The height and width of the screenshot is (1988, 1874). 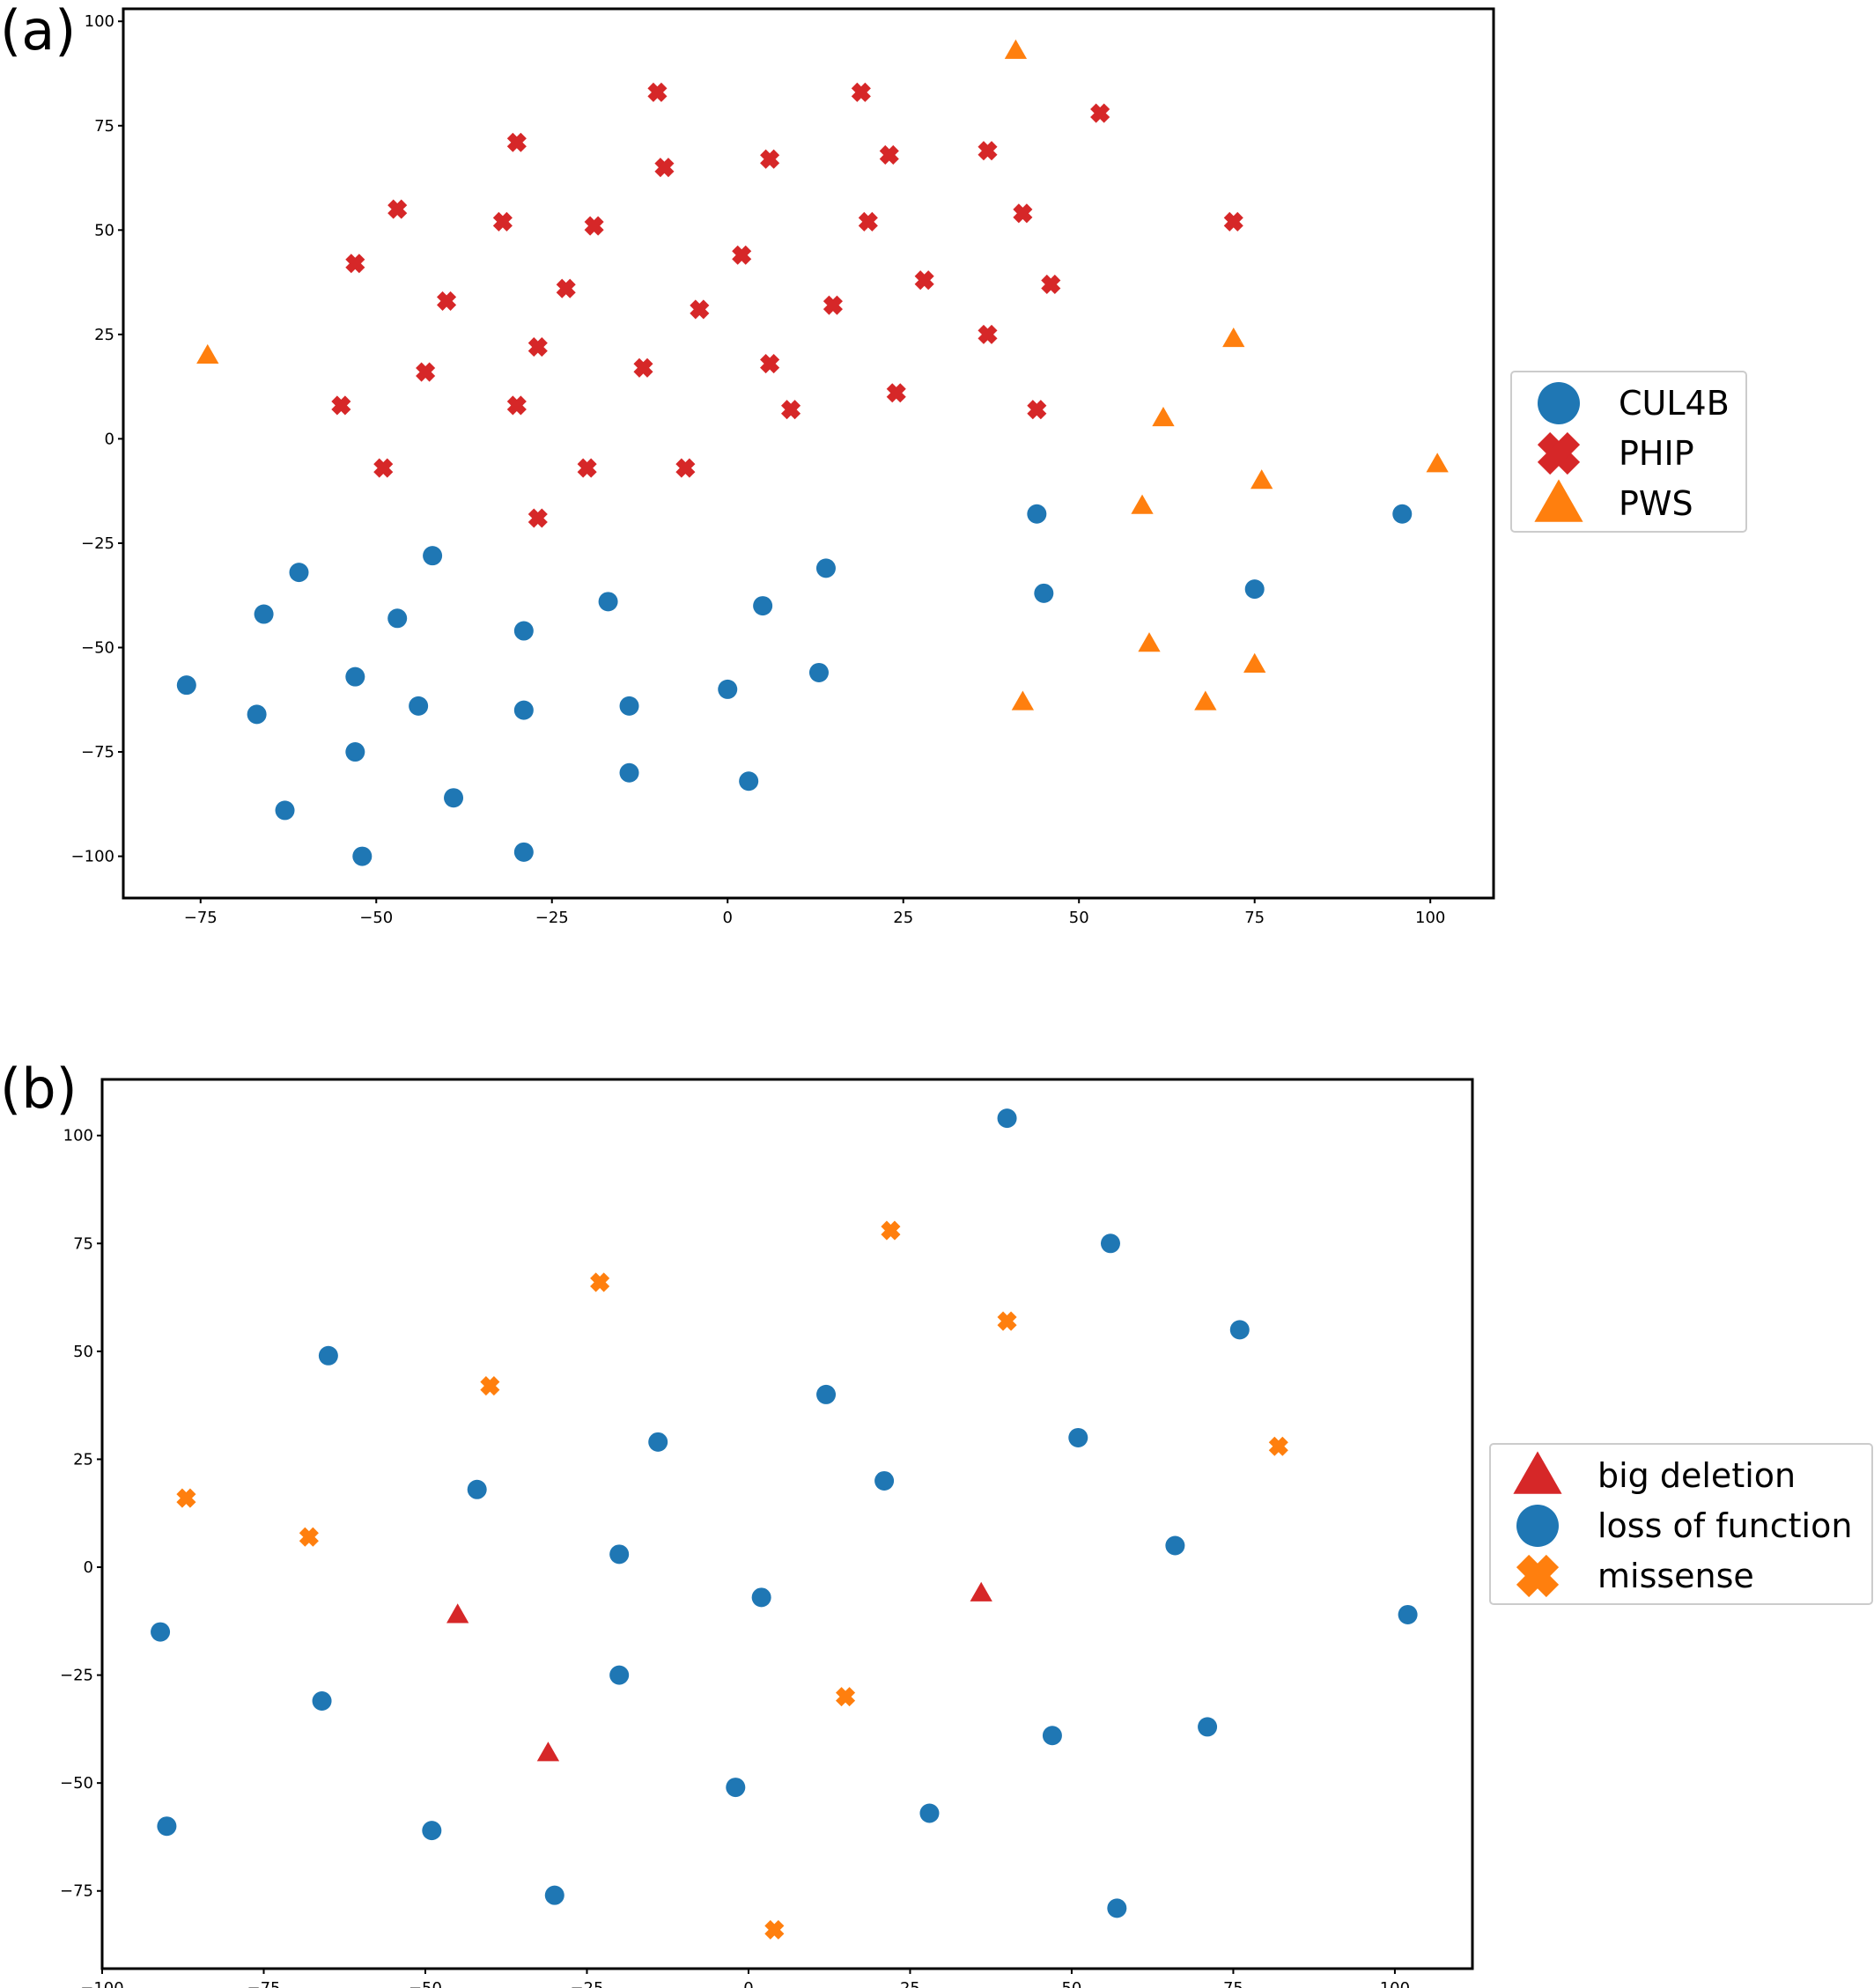 What do you see at coordinates (728, 918) in the screenshot?
I see `panel-a-x-tick-label: 0` at bounding box center [728, 918].